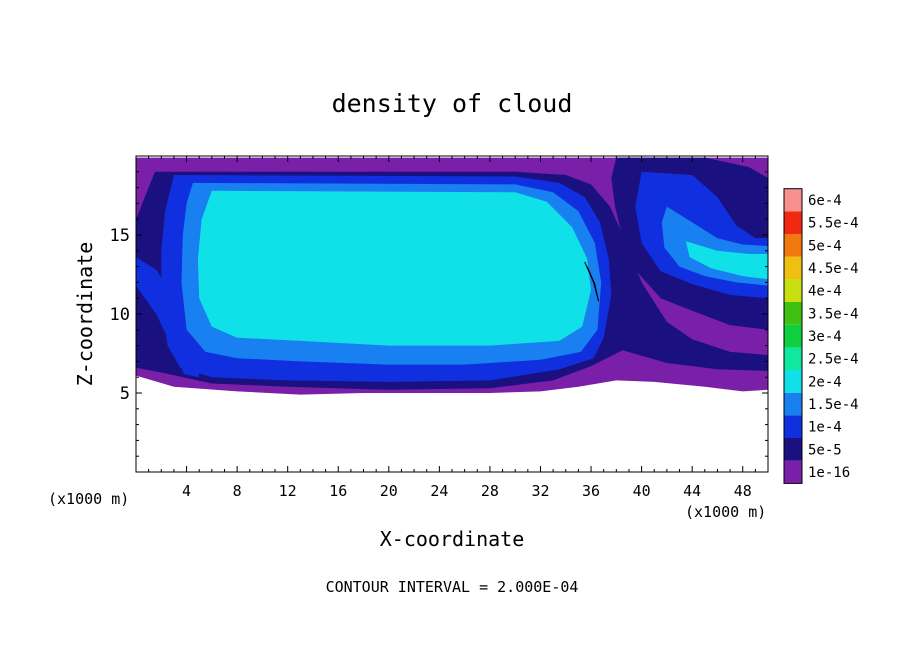 The width and height of the screenshot is (904, 654). I want to click on x-unit-left: (x1000 m), so click(88, 499).